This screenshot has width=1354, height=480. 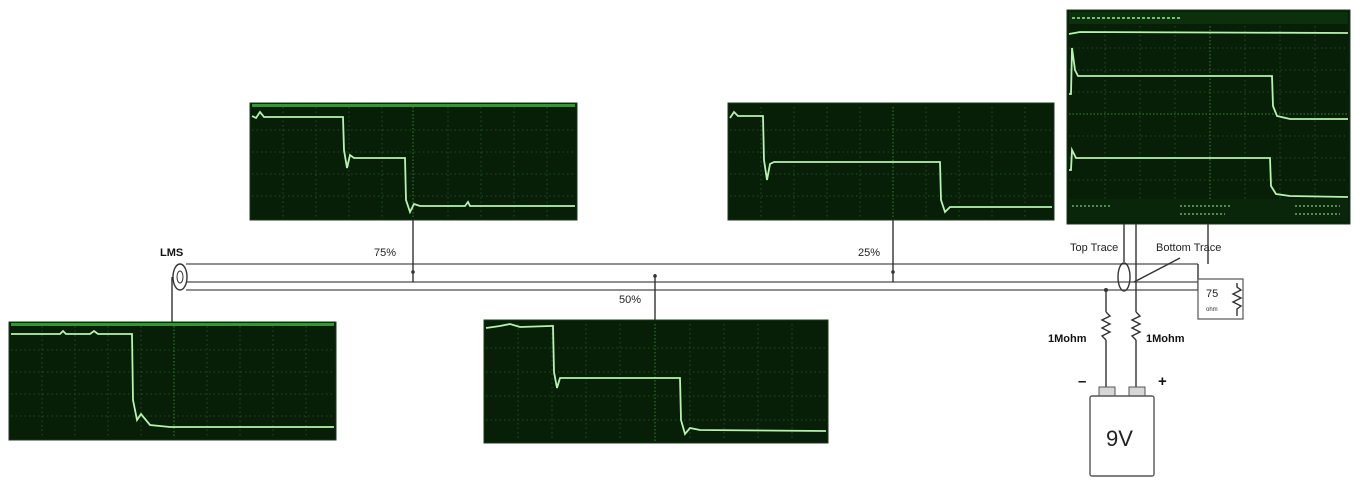 I want to click on label-termination-unit: ohm, so click(x=1212, y=310).